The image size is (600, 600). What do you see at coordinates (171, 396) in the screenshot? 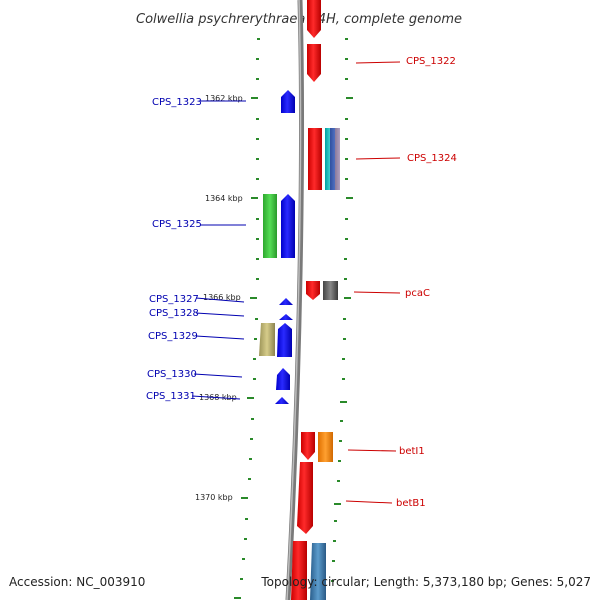
I see `gene-label-cps1331: CPS_1331` at bounding box center [171, 396].